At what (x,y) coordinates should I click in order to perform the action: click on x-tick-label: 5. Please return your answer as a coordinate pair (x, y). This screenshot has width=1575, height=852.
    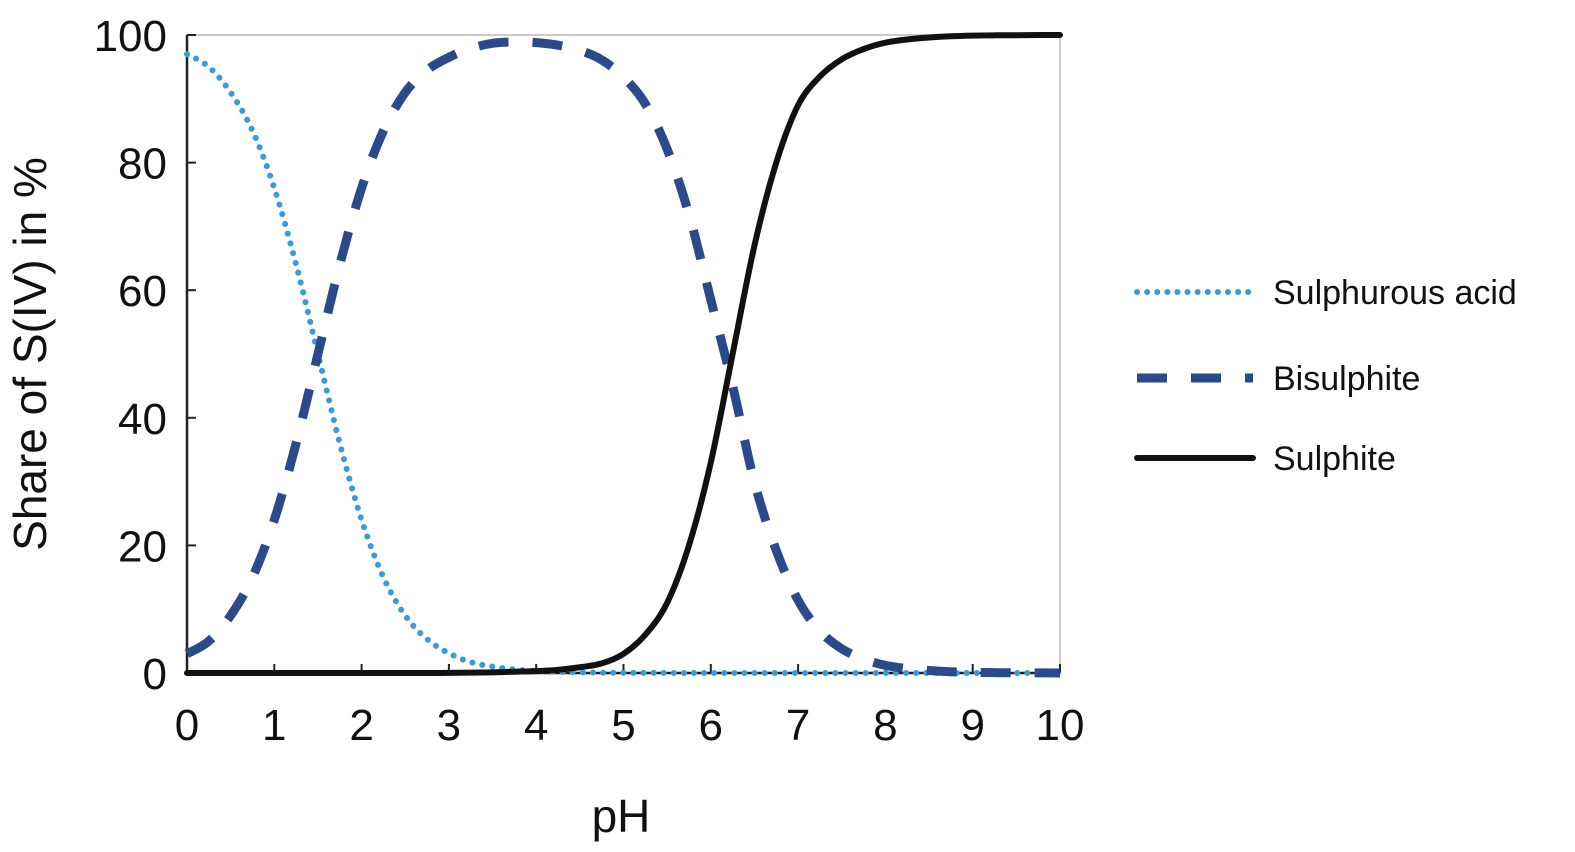
    Looking at the image, I should click on (623, 725).